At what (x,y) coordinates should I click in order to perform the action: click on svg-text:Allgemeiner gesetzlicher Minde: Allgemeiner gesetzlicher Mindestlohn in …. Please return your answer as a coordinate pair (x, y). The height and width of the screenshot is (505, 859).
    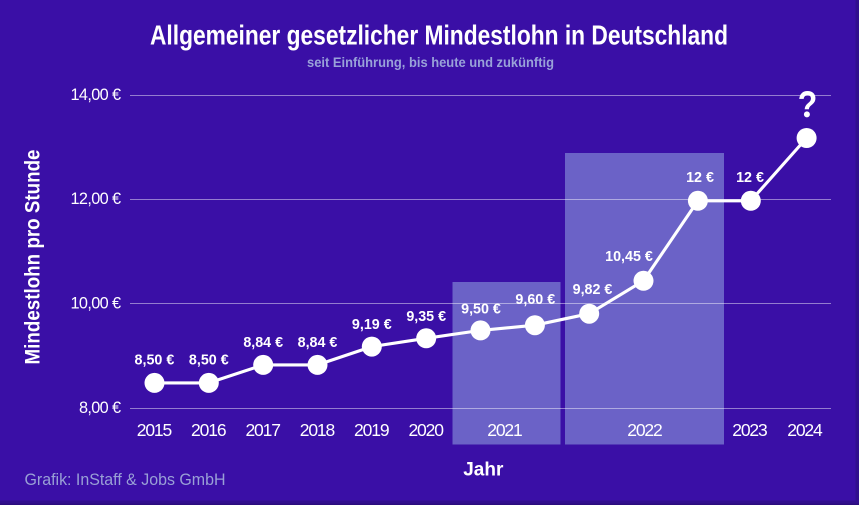
    Looking at the image, I should click on (439, 35).